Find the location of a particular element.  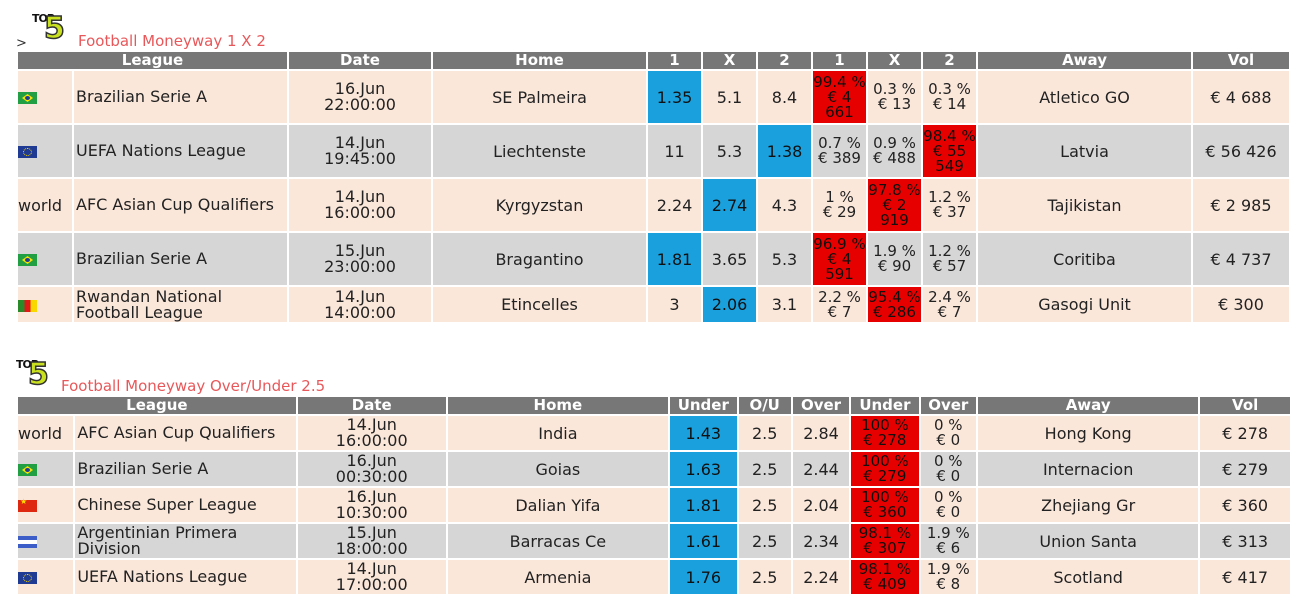

away-team: Tajikistan is located at coordinates (1085, 204).